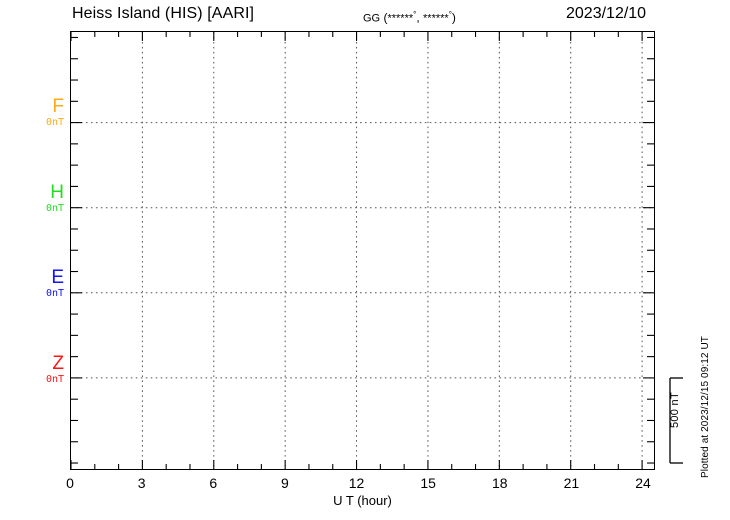  Describe the element at coordinates (284, 483) in the screenshot. I see `x-tick-label-9: 9` at that location.